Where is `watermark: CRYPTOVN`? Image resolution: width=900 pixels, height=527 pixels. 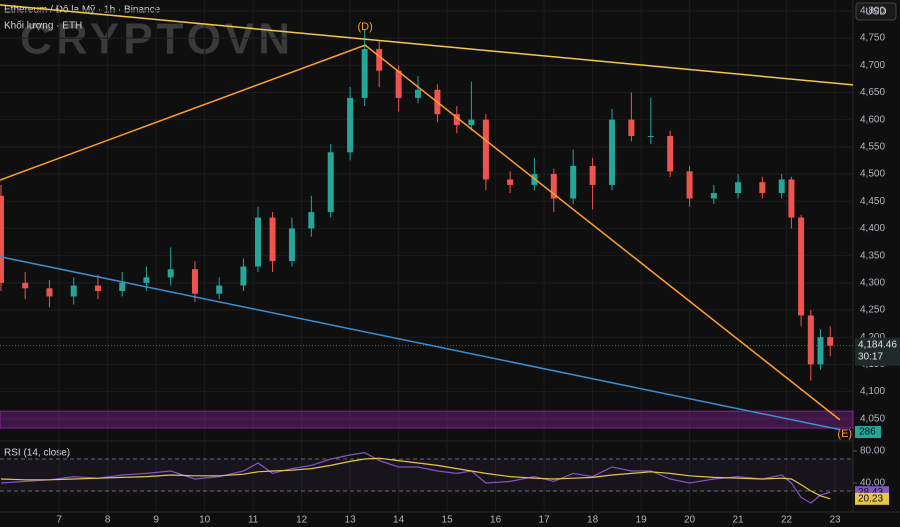 watermark: CRYPTOVN is located at coordinates (157, 39).